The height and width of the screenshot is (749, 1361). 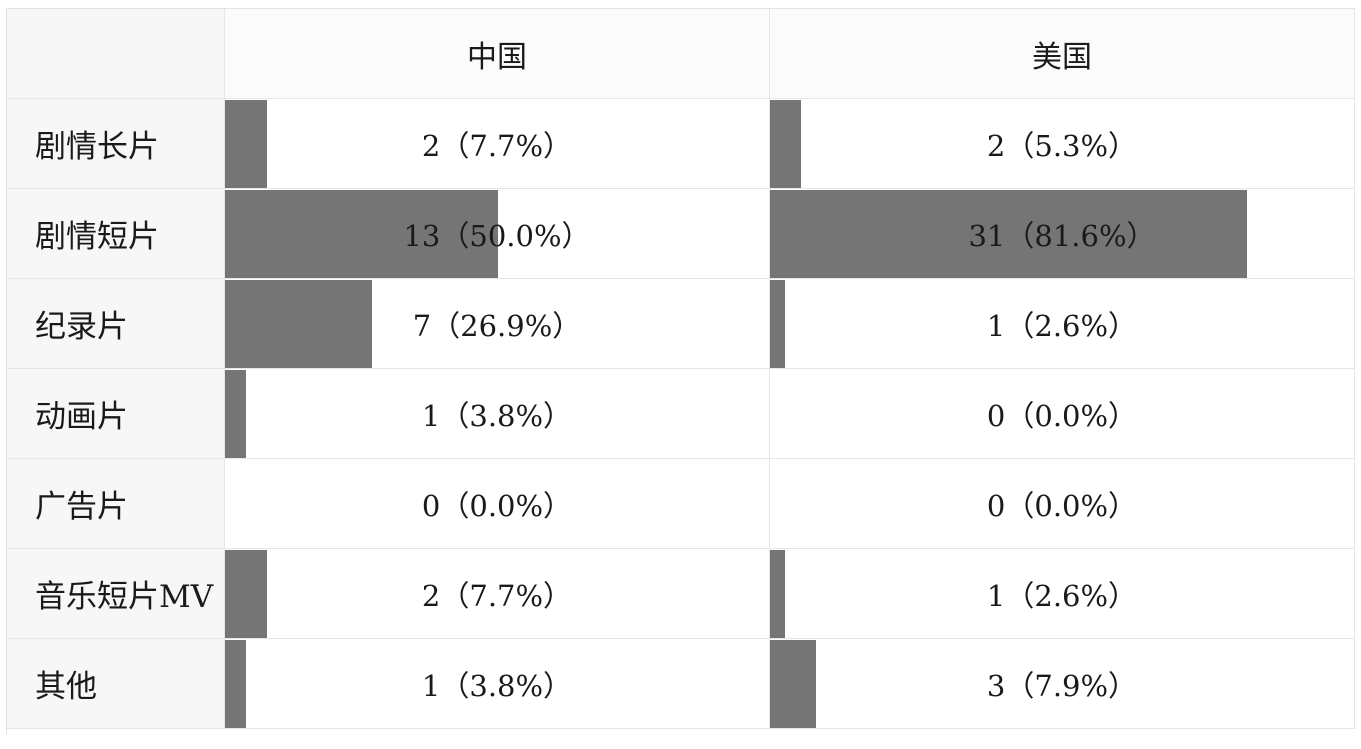 I want to click on category-cell: 剧情长片, so click(x=116, y=143).